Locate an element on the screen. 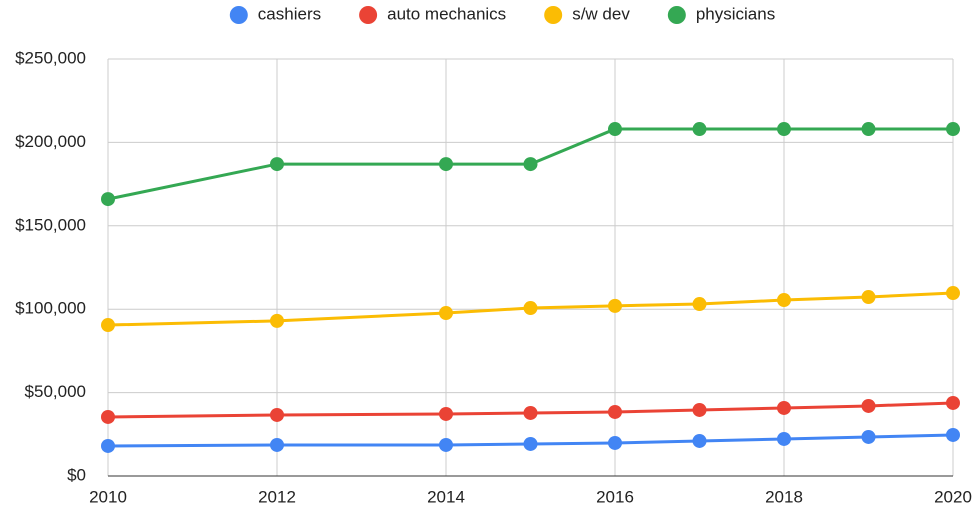 The height and width of the screenshot is (512, 975). x-tick-label: 2014 is located at coordinates (446, 496).